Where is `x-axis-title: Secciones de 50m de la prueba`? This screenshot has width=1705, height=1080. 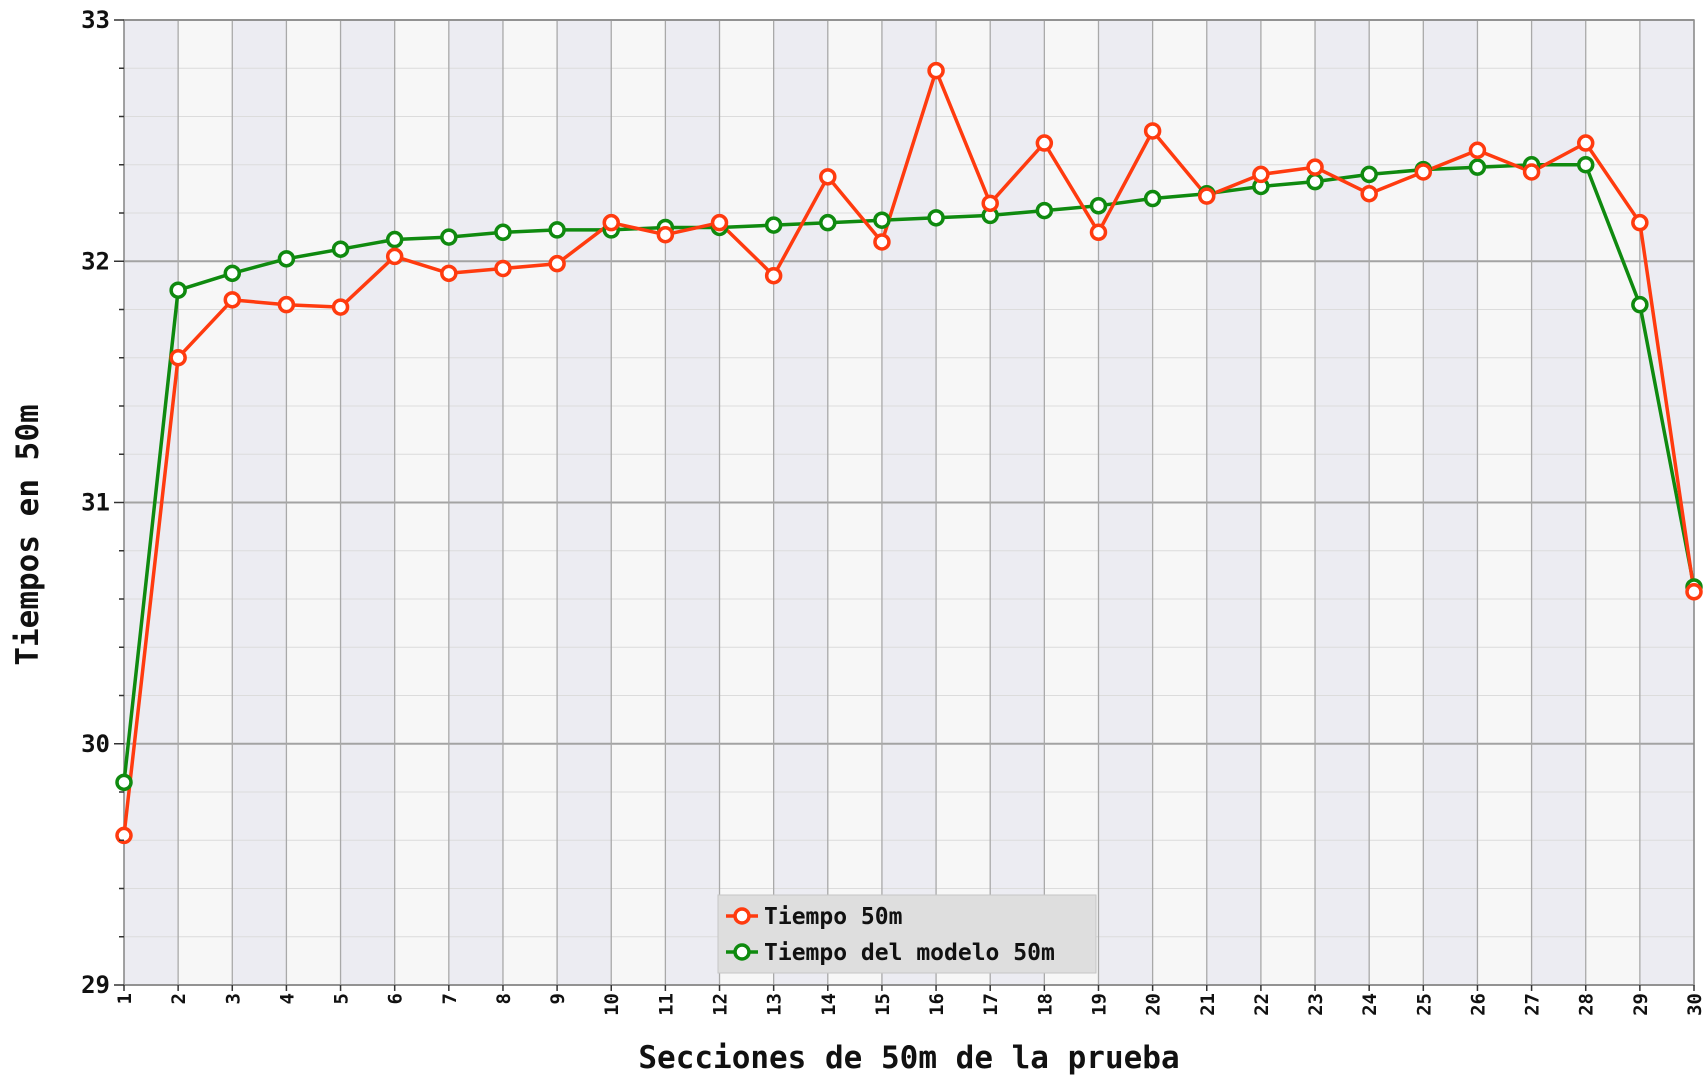 x-axis-title: Secciones de 50m de la prueba is located at coordinates (908, 1058).